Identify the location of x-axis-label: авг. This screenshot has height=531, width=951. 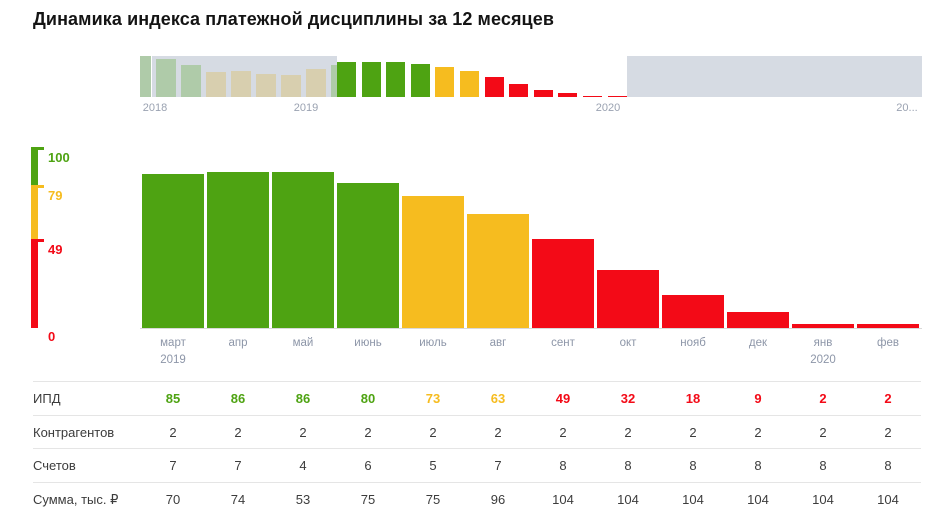
(498, 343).